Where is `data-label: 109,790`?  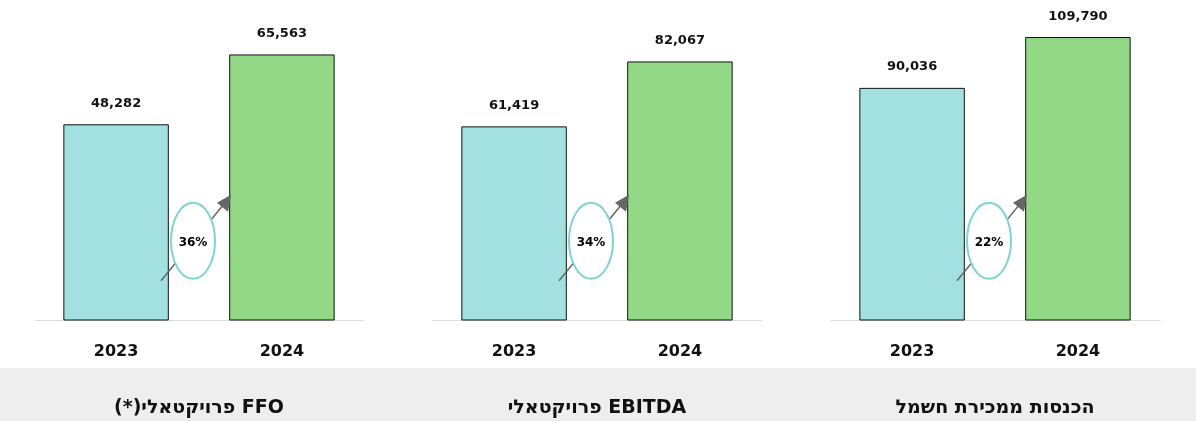
data-label: 109,790 is located at coordinates (1078, 15).